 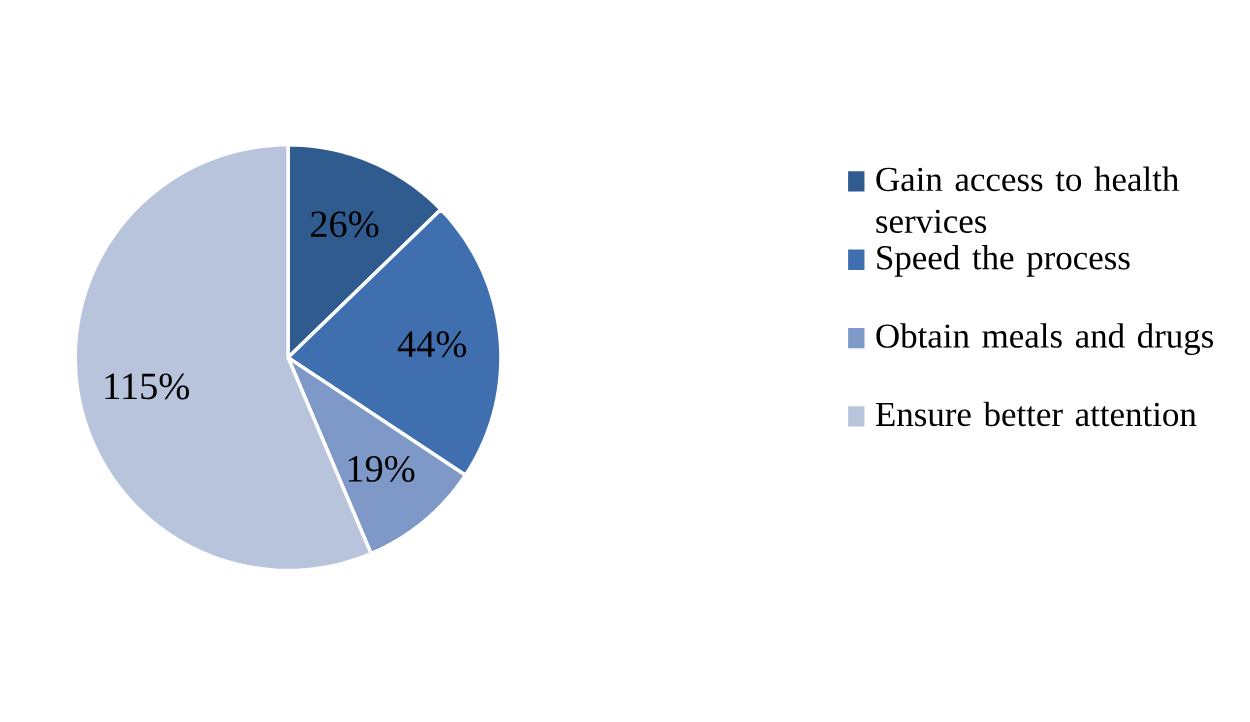 I want to click on data-label: 44%, so click(x=432, y=344).